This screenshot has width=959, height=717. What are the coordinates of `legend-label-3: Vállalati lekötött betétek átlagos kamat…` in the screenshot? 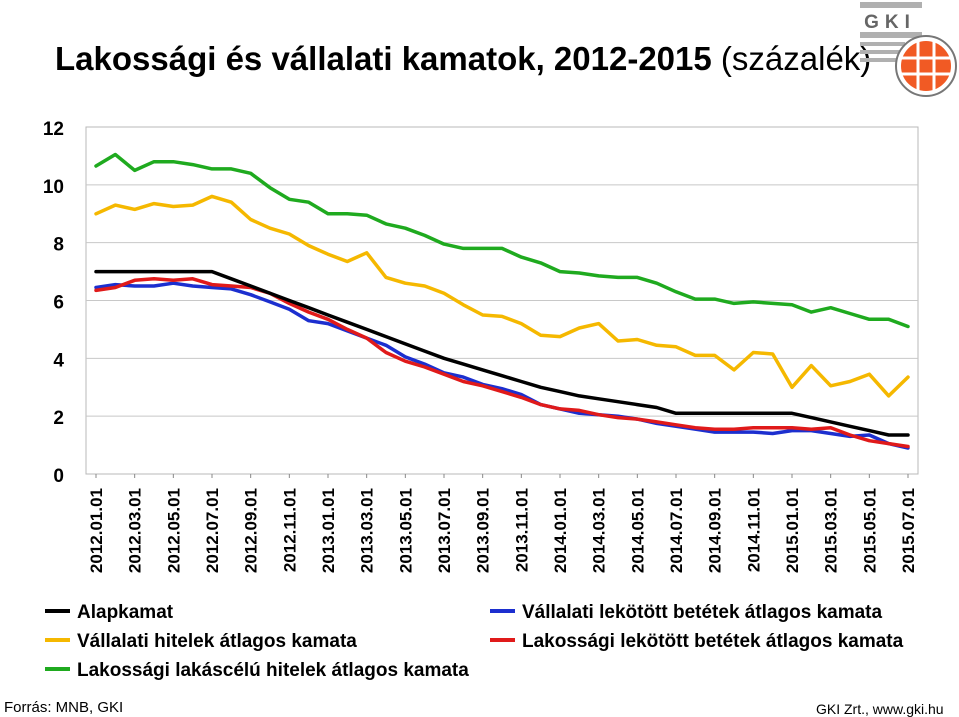 It's located at (702, 612).